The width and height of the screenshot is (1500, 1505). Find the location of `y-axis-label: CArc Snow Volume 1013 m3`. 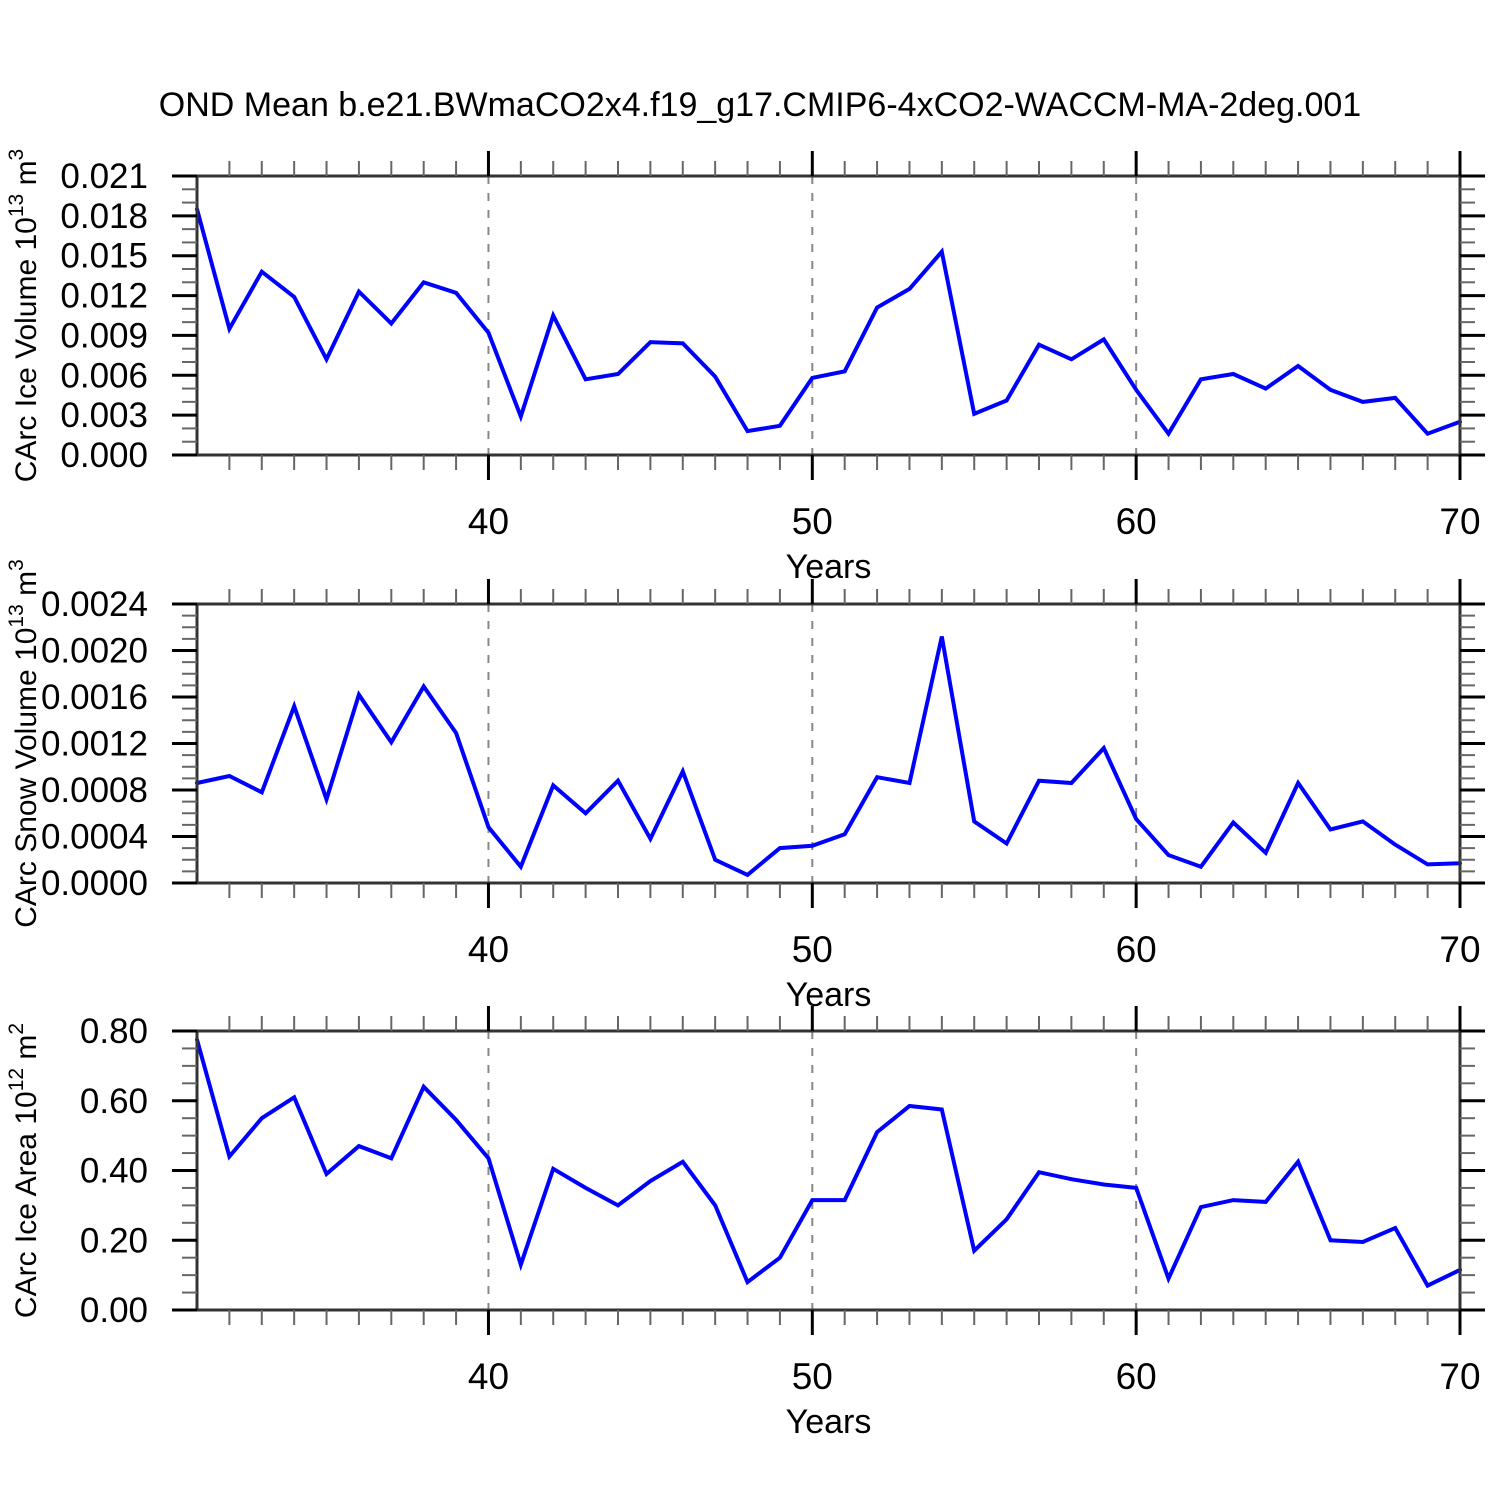

y-axis-label: CArc Snow Volume 1013 m3 is located at coordinates (24, 743).